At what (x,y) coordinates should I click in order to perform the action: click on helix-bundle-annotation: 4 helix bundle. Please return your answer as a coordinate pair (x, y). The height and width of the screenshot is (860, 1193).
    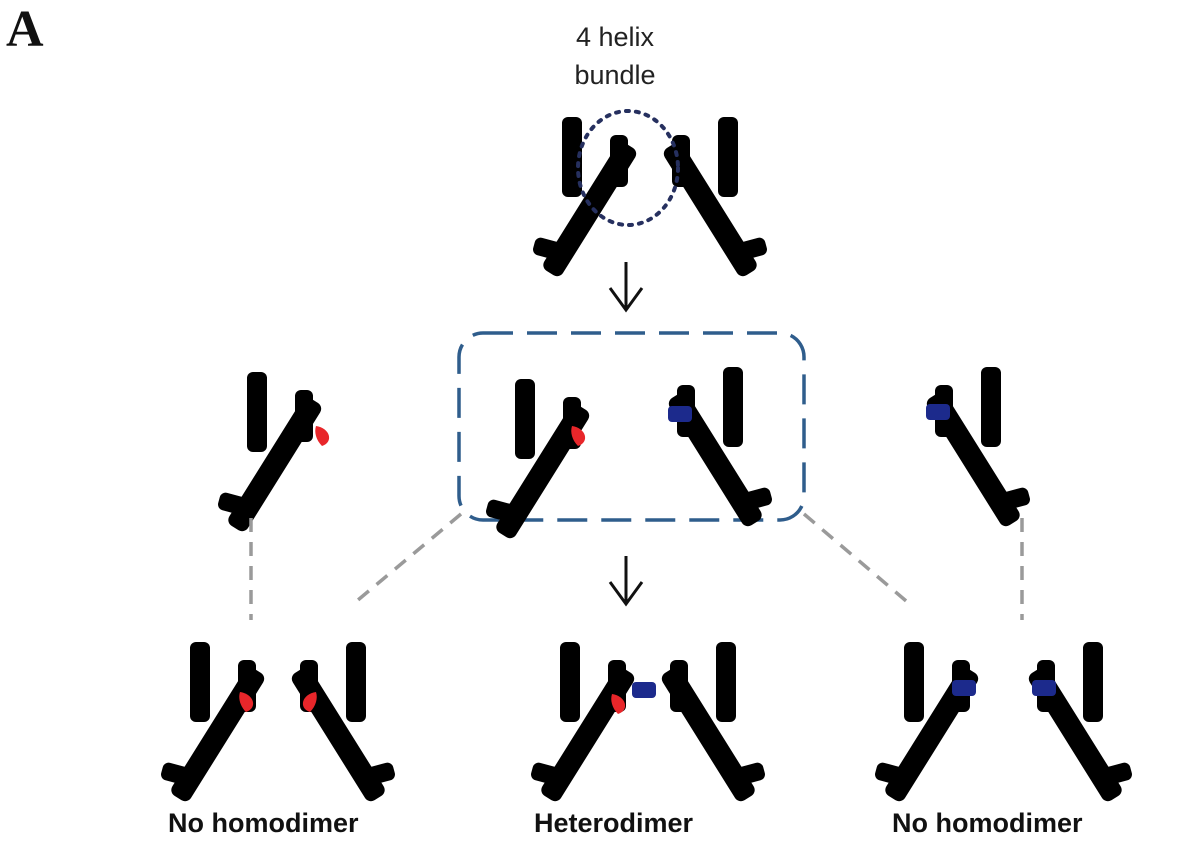
    Looking at the image, I should click on (615, 56).